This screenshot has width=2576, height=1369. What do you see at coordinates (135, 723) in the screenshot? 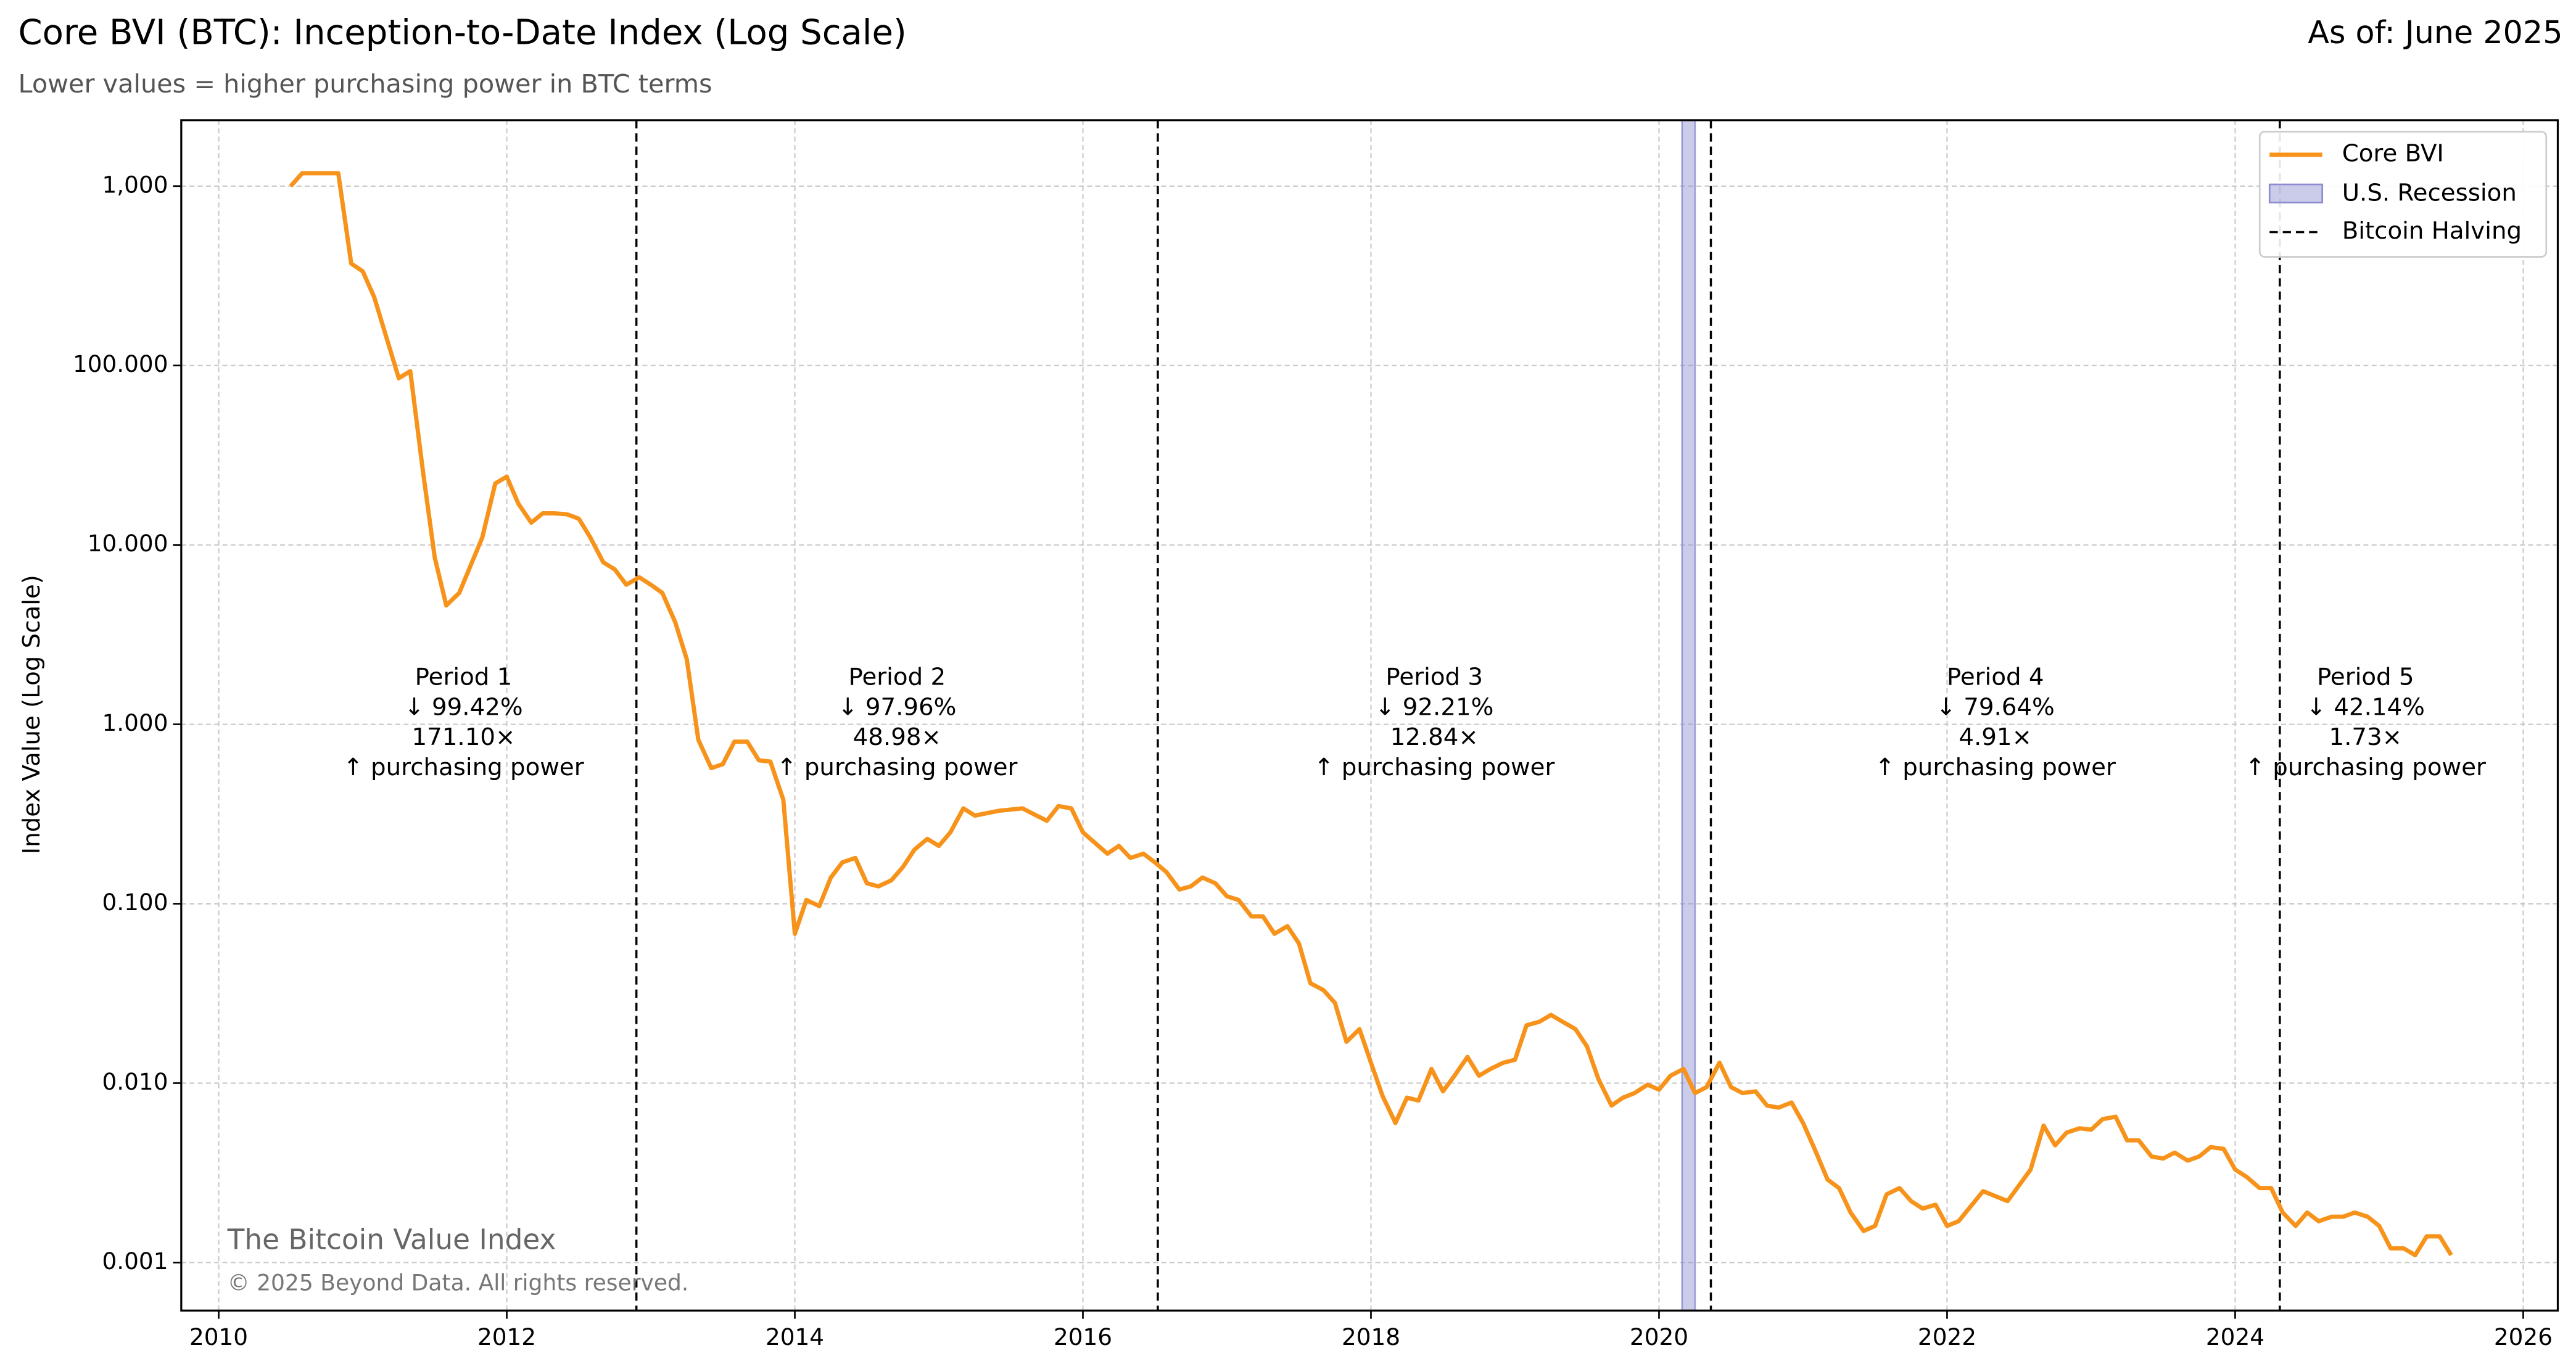
I see `y-tick-label: 1.000` at bounding box center [135, 723].